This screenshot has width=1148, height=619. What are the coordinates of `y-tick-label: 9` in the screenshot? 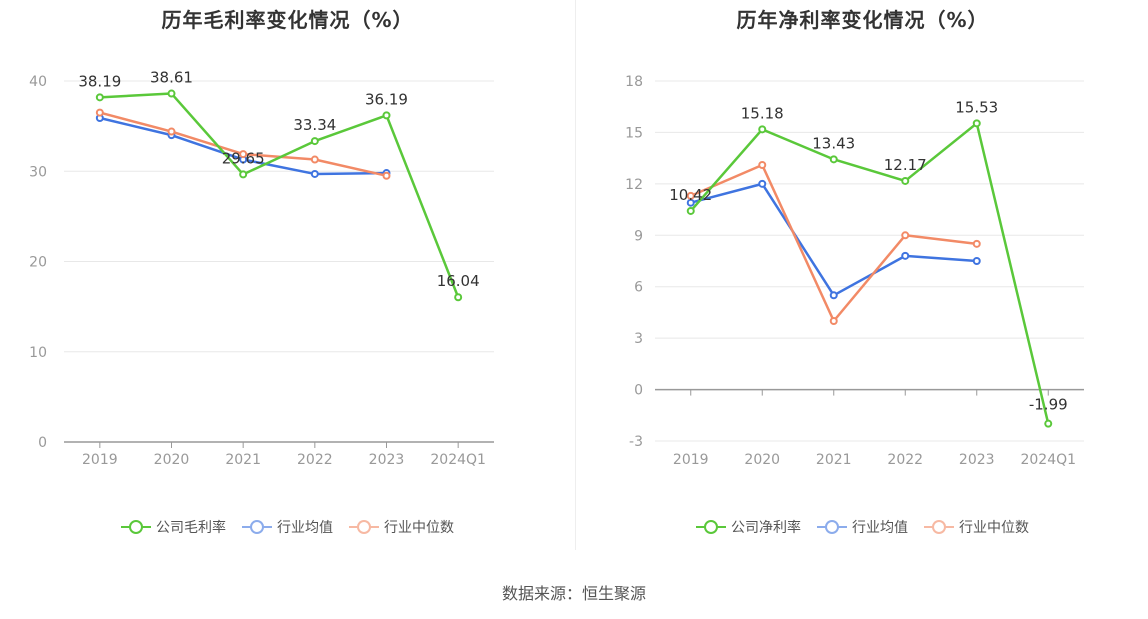 It's located at (638, 236).